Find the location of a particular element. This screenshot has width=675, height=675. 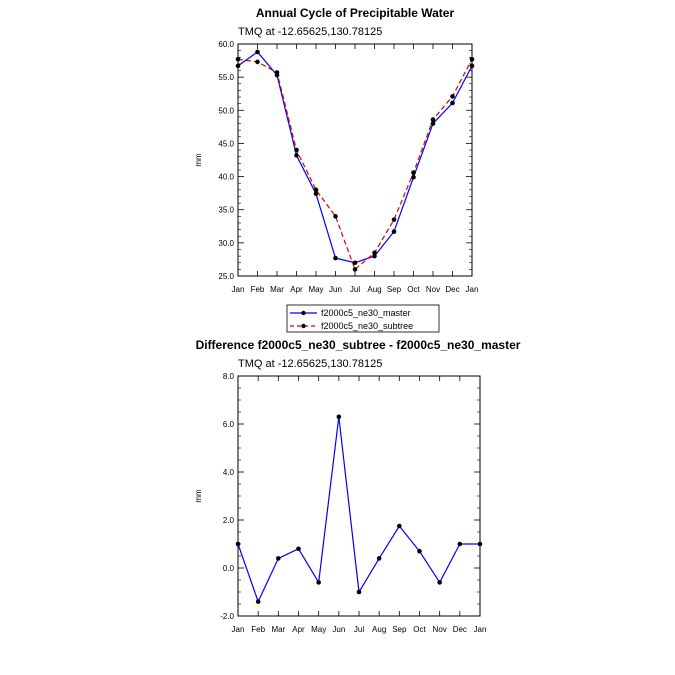

top-xtick-label: Aug is located at coordinates (374, 289).